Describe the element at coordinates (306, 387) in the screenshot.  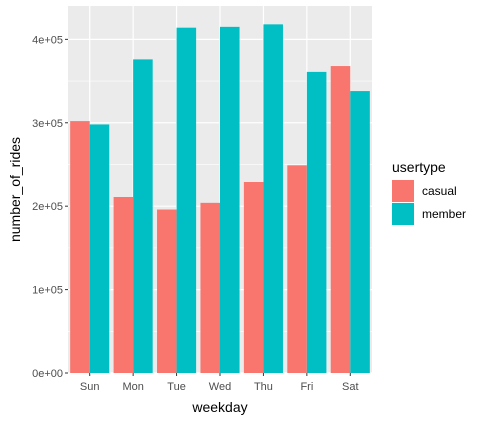
I see `x-tick-label: Fri` at that location.